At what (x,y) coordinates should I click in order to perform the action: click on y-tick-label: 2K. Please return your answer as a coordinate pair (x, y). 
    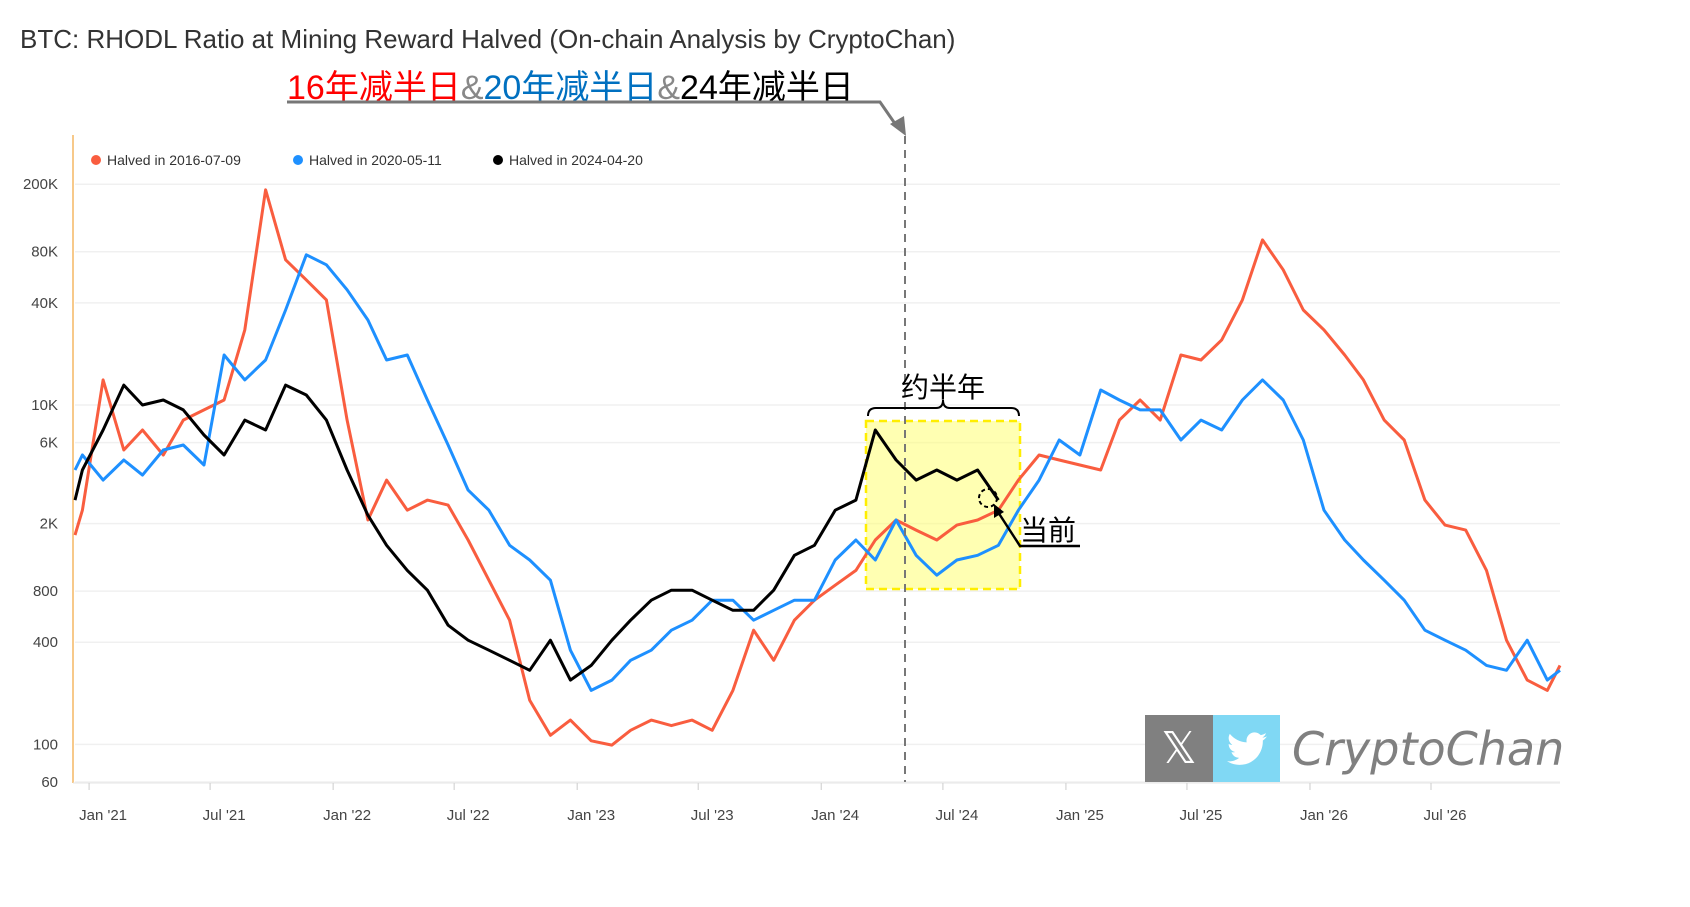
    Looking at the image, I should click on (49, 524).